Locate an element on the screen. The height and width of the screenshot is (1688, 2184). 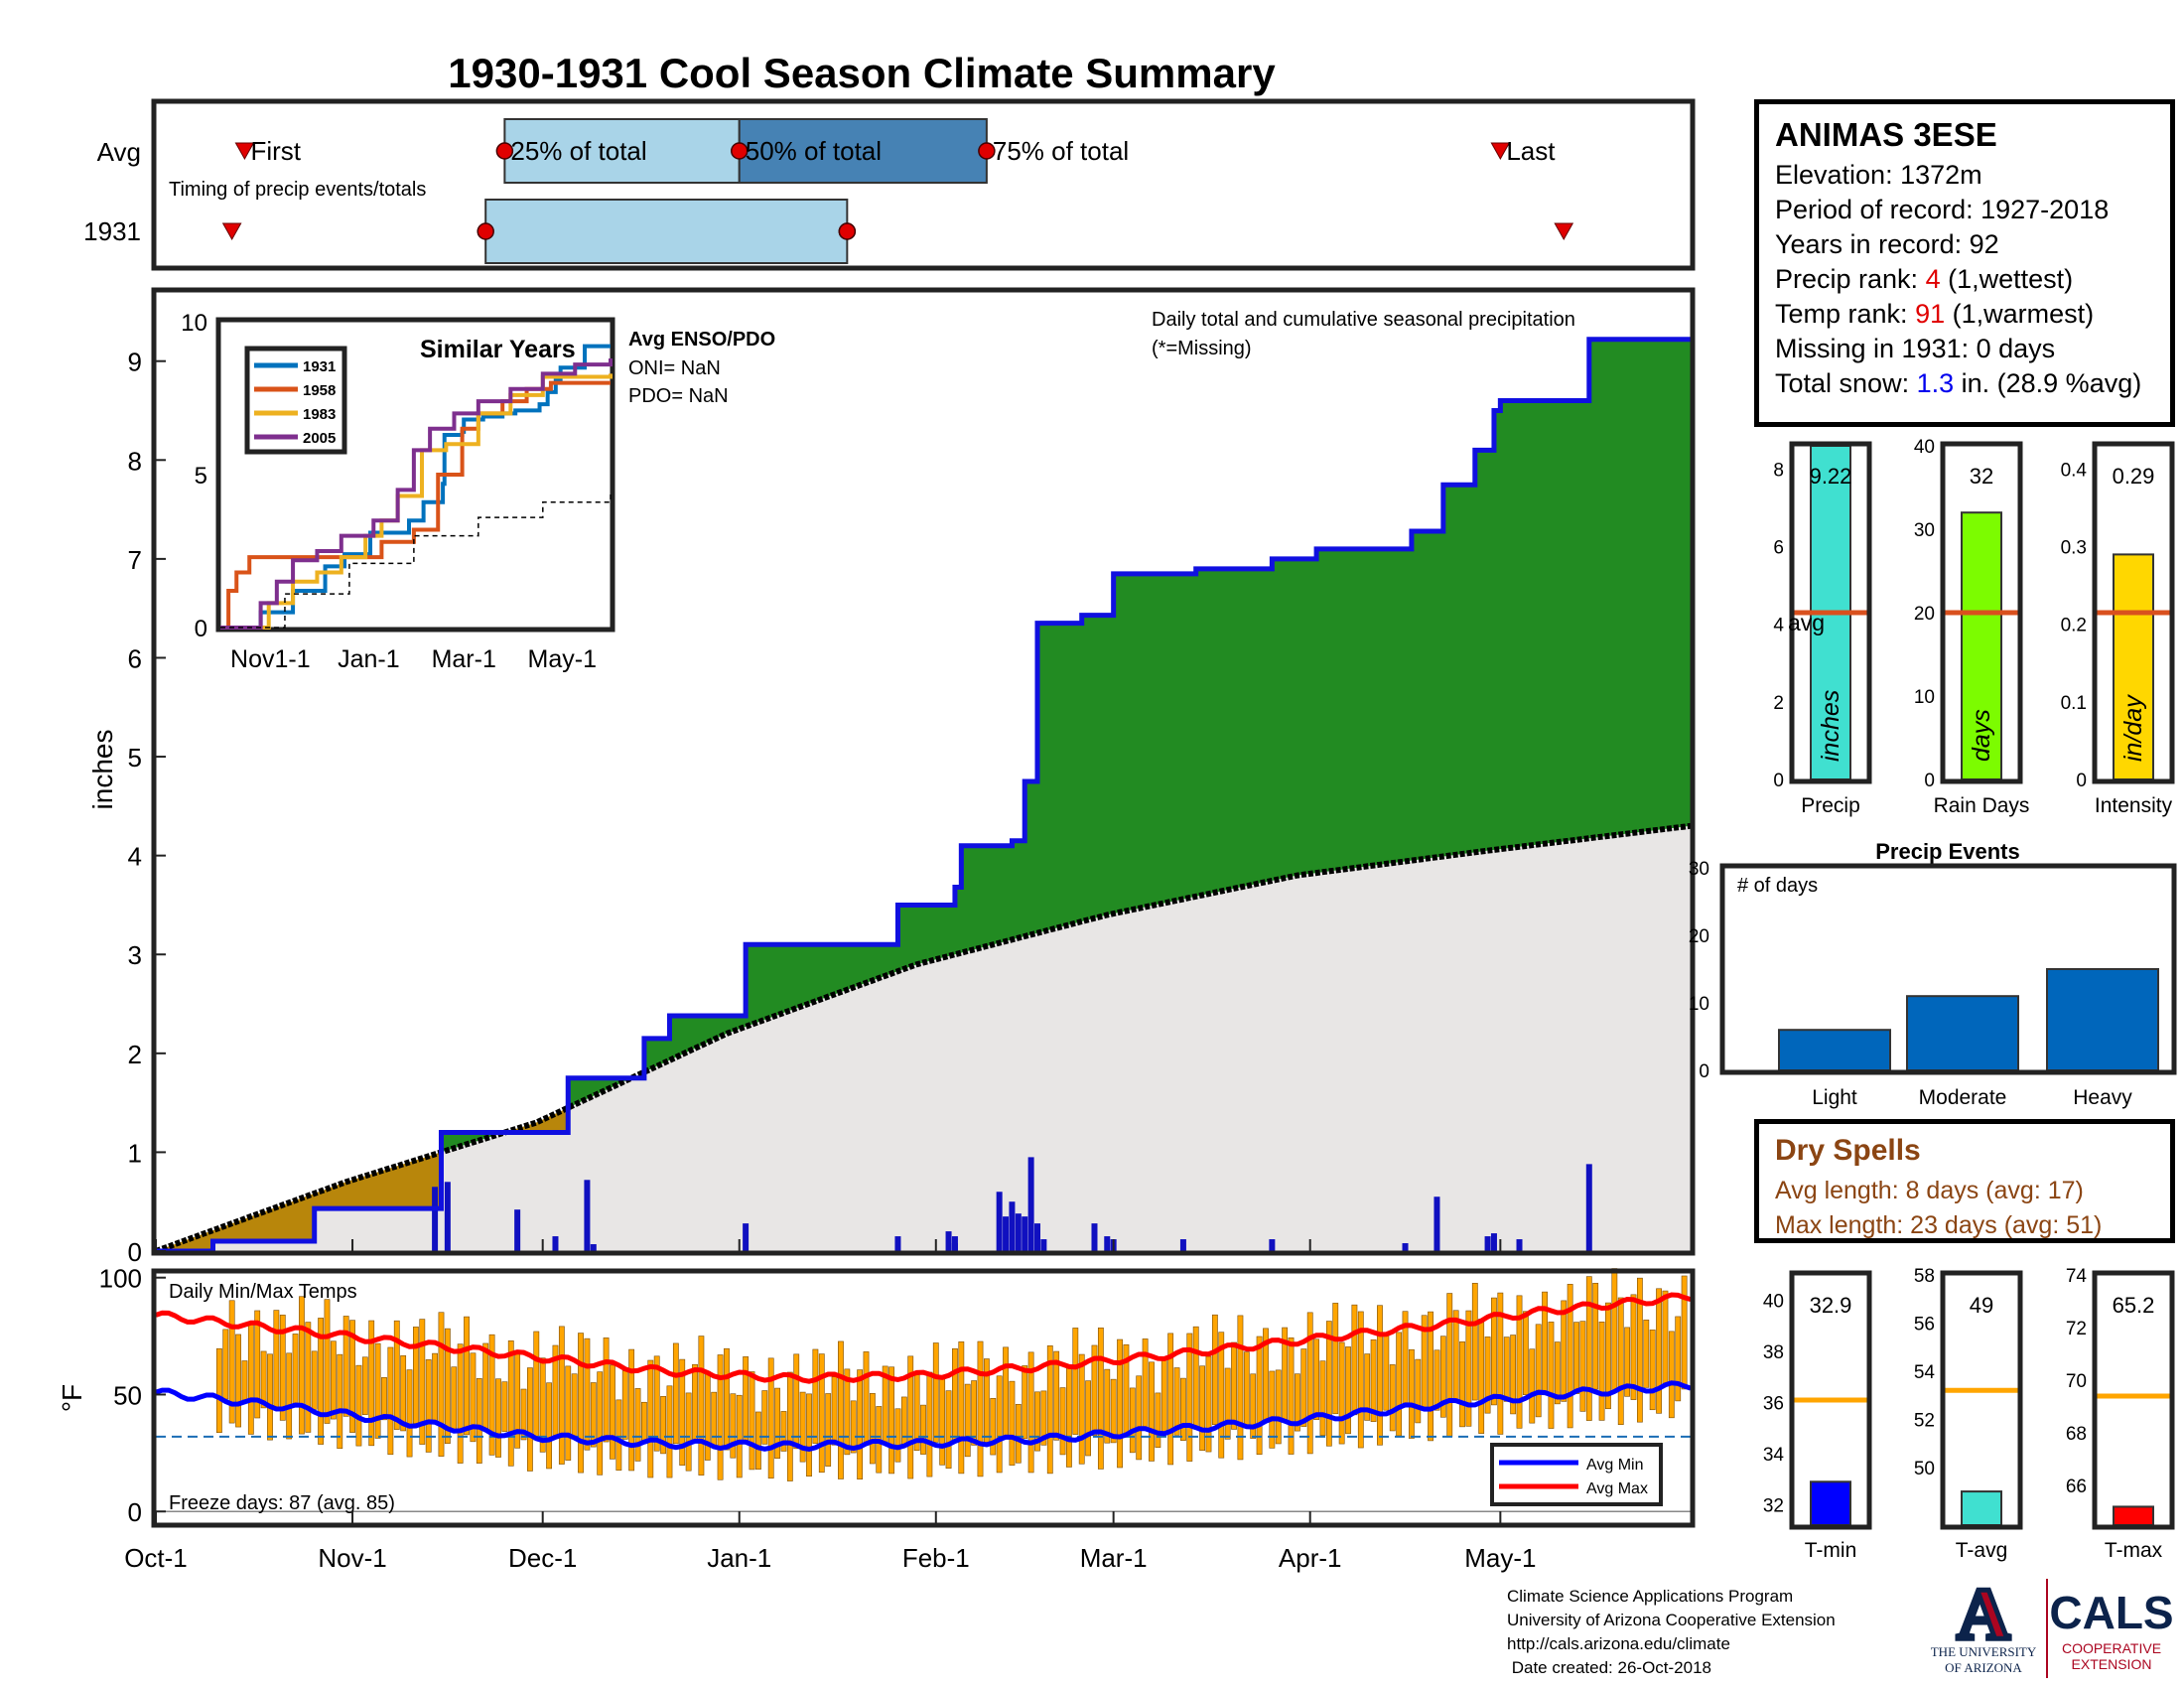
inset-legend-label: 1983 is located at coordinates (319, 414).